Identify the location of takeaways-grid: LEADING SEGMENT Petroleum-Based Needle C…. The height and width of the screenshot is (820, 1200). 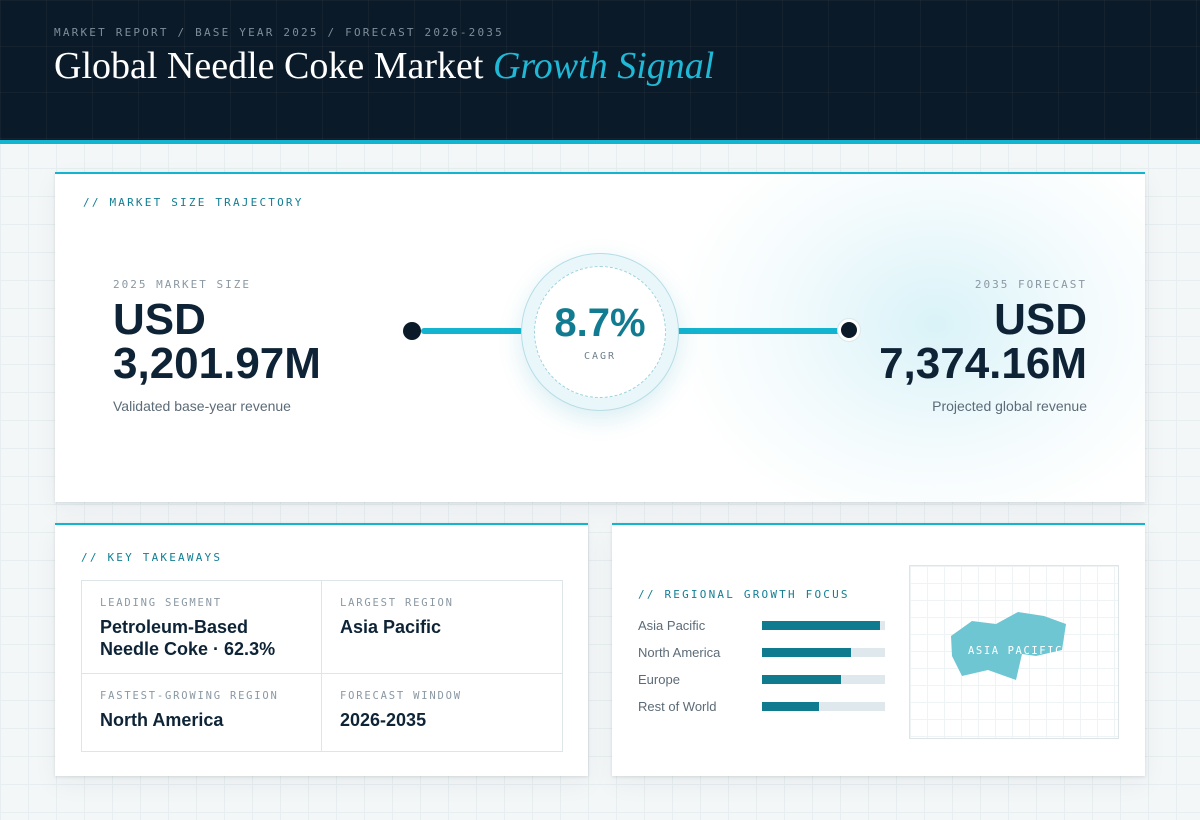
(322, 666).